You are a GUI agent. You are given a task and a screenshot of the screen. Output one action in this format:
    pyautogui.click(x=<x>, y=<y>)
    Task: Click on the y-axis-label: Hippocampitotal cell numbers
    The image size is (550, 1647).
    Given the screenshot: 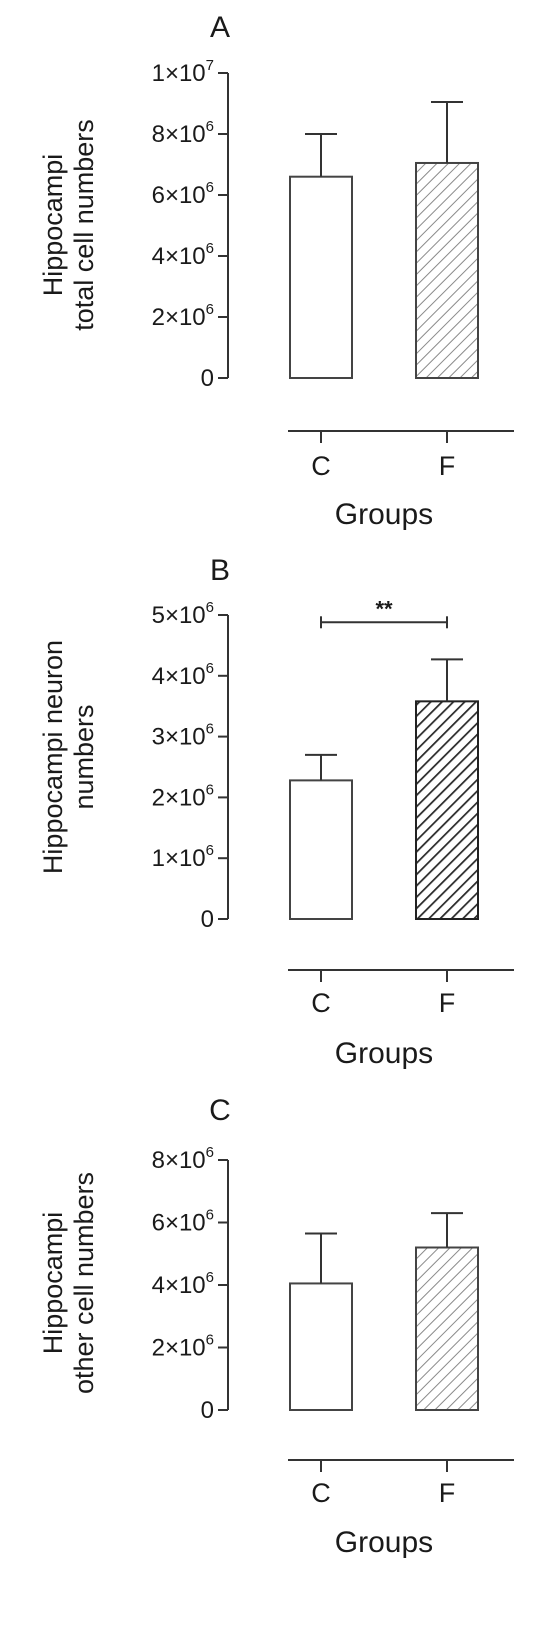 What is the action you would take?
    pyautogui.click(x=68, y=225)
    